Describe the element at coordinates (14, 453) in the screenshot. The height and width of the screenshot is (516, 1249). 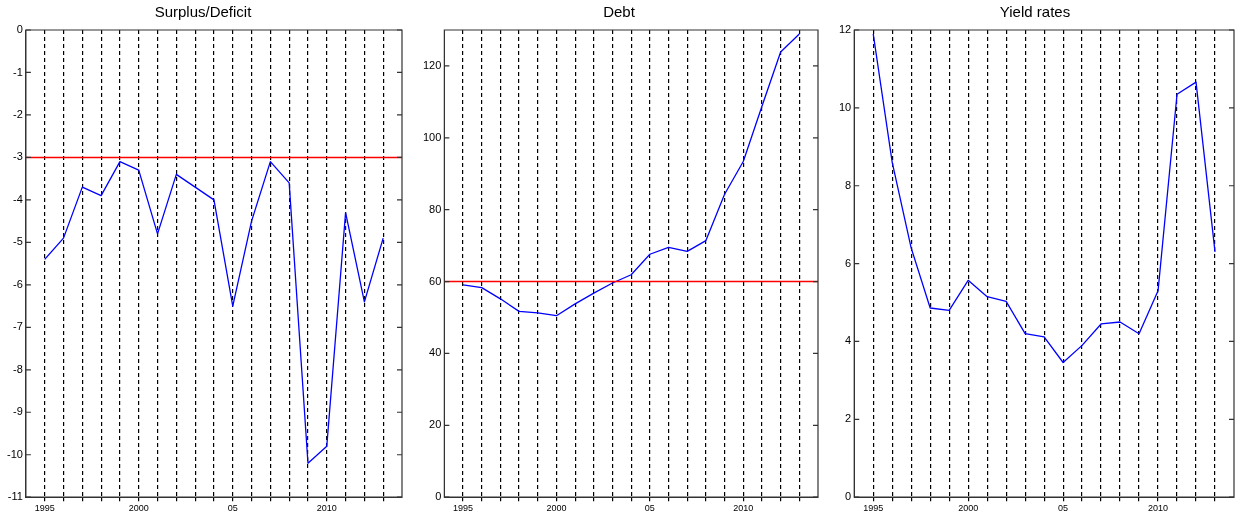
I see `y-tick-label: -10` at that location.